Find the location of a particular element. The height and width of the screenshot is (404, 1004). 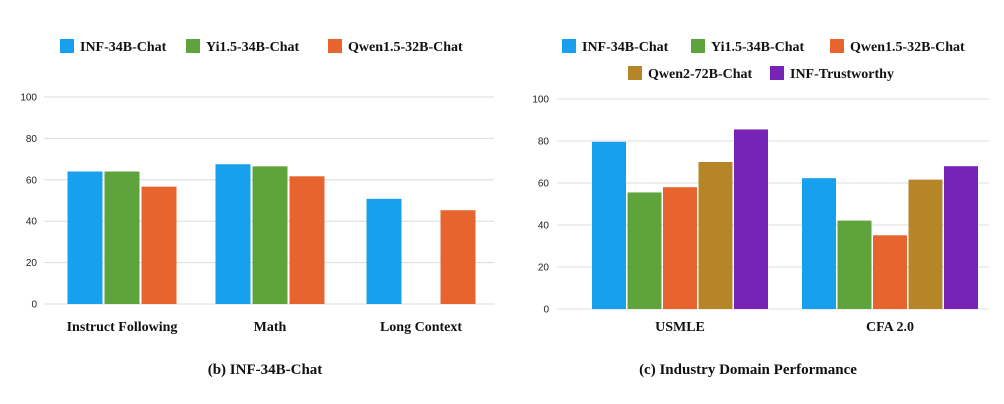

legend-label-qwen2-72b-chat: Qwen2-72B-Chat is located at coordinates (700, 74).